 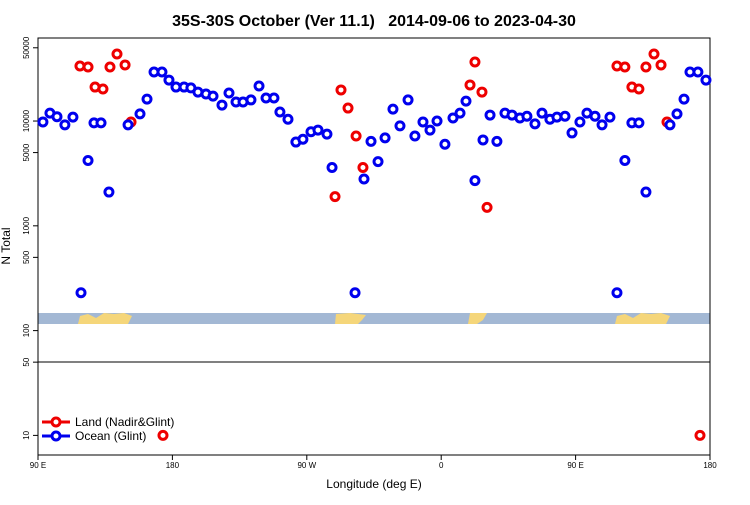 I want to click on map-strip, so click(x=374, y=318).